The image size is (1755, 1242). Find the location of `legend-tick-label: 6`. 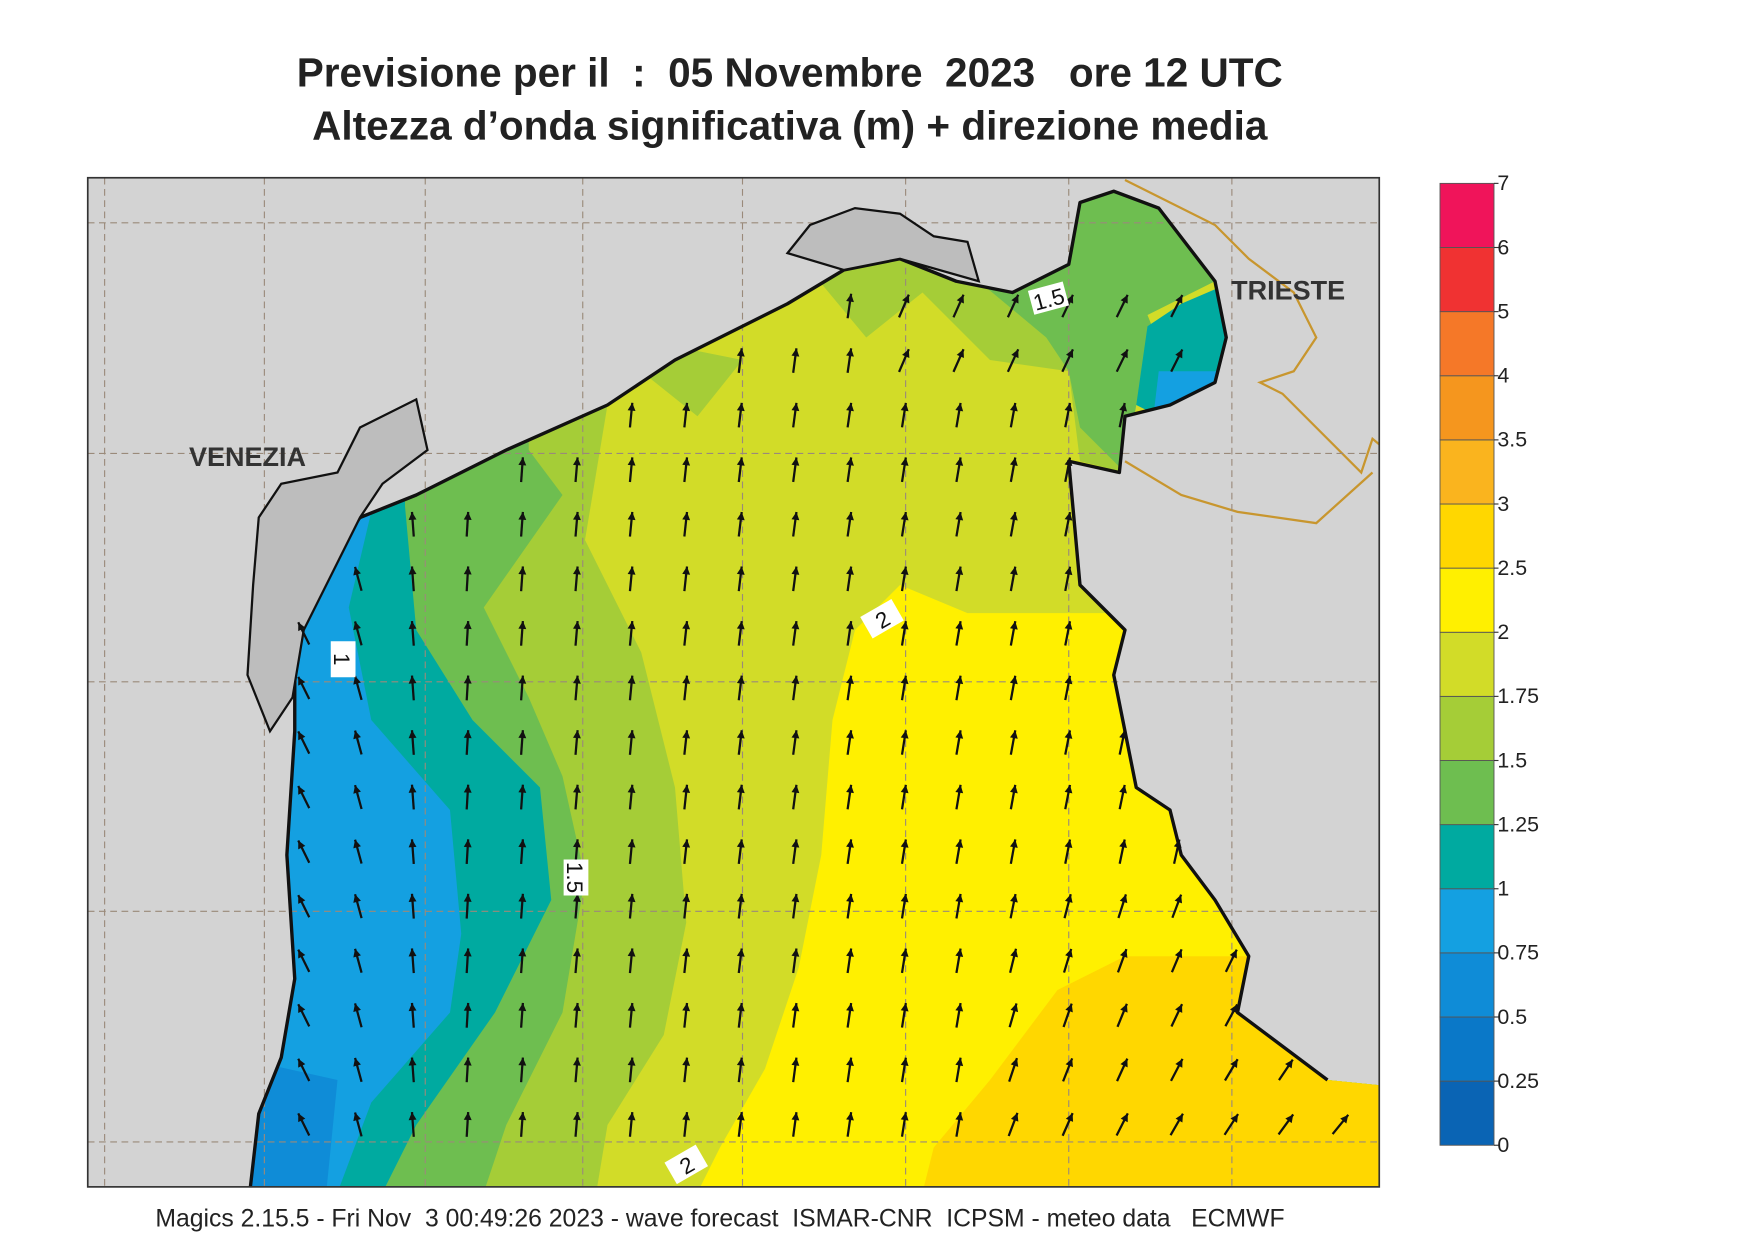

legend-tick-label: 6 is located at coordinates (1503, 247).